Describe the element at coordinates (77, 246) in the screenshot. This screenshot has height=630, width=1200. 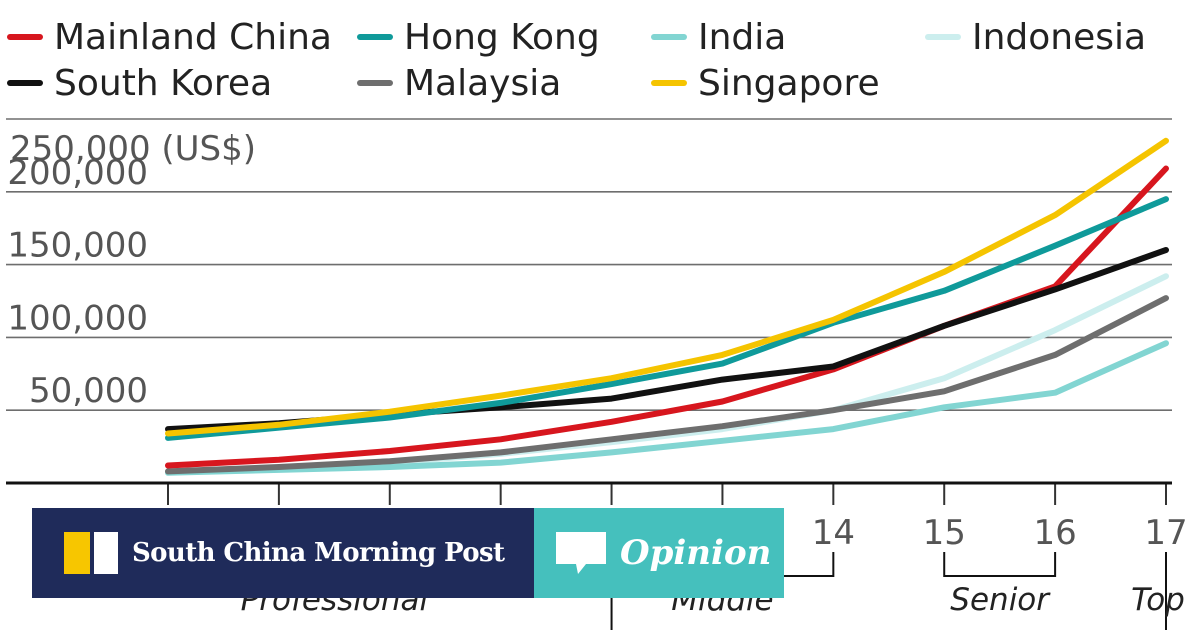
I see `y-tick-label: 150,000` at that location.